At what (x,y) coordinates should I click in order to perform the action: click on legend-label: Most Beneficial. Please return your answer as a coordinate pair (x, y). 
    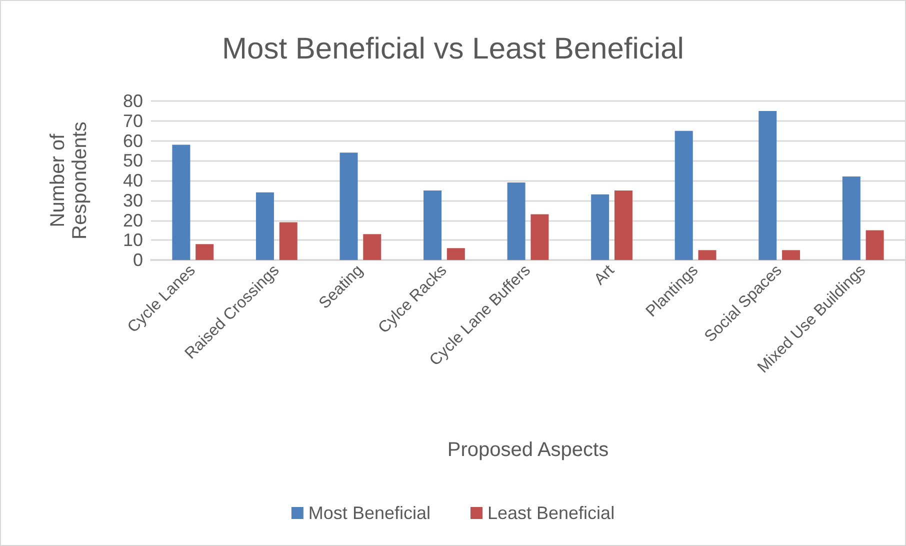
    Looking at the image, I should click on (369, 513).